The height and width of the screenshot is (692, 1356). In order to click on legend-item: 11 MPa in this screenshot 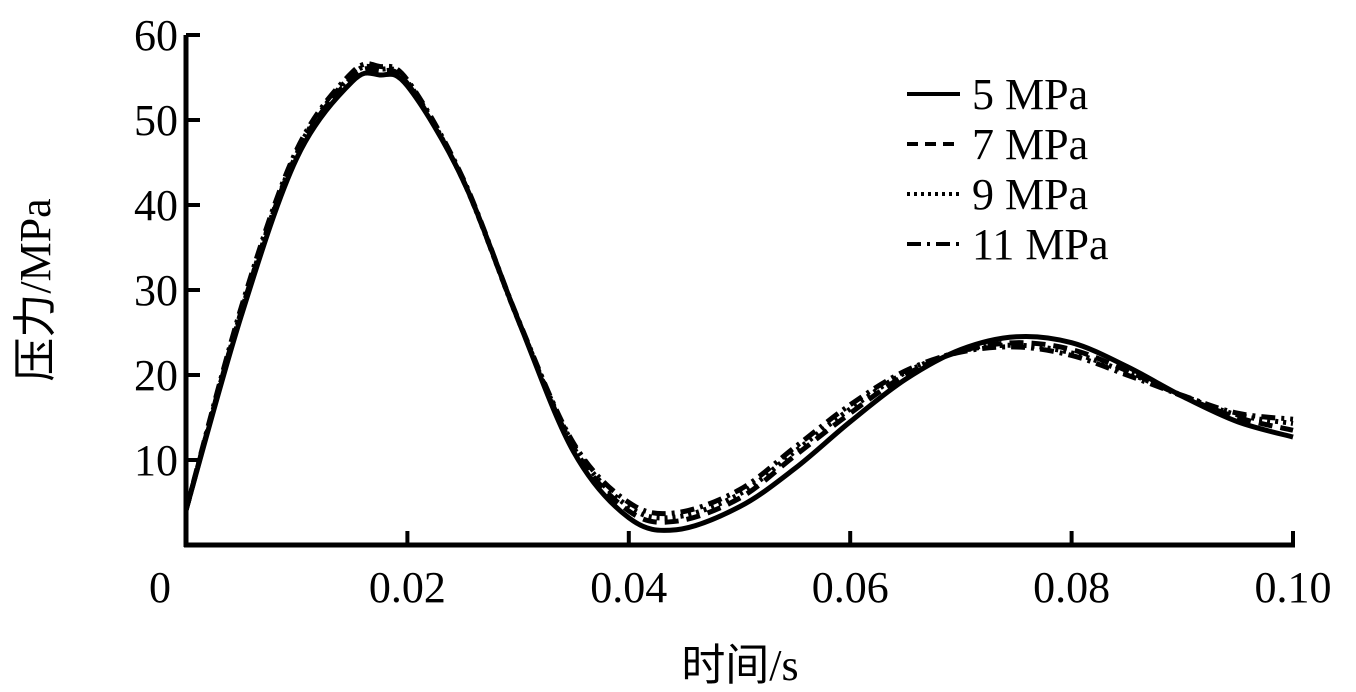, I will do `click(1008, 244)`.